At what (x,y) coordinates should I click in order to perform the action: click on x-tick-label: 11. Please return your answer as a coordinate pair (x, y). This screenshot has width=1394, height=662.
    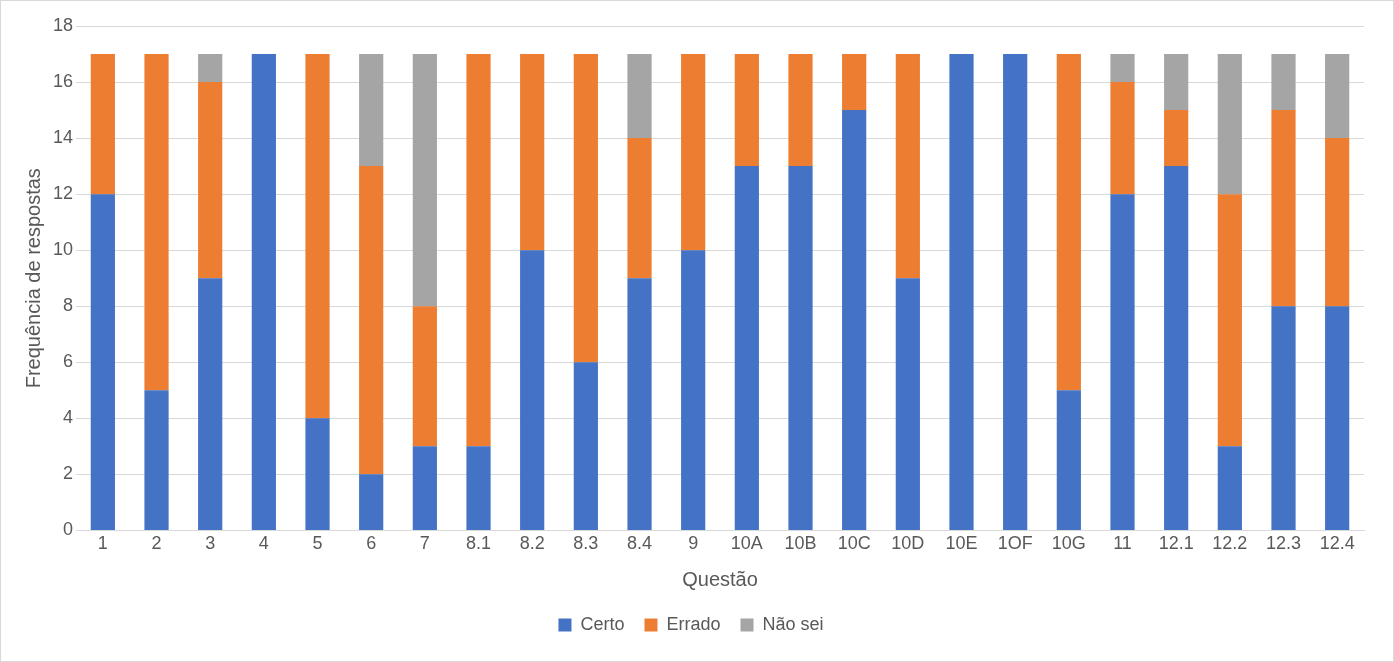
    Looking at the image, I should click on (1122, 543).